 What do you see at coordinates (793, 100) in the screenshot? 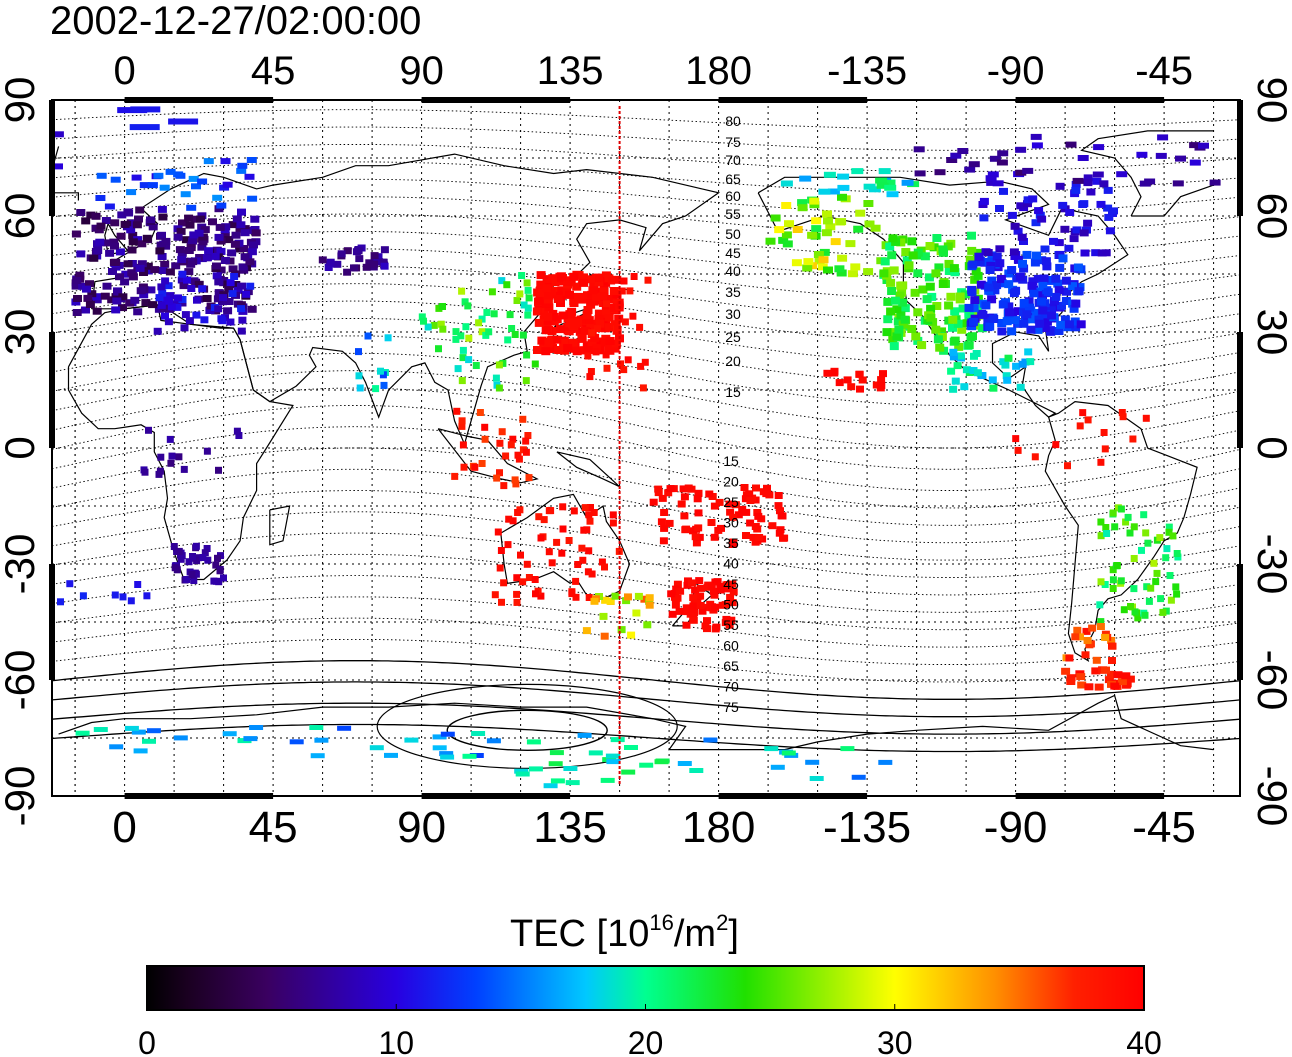
I see `frame-tick-bar` at bounding box center [793, 100].